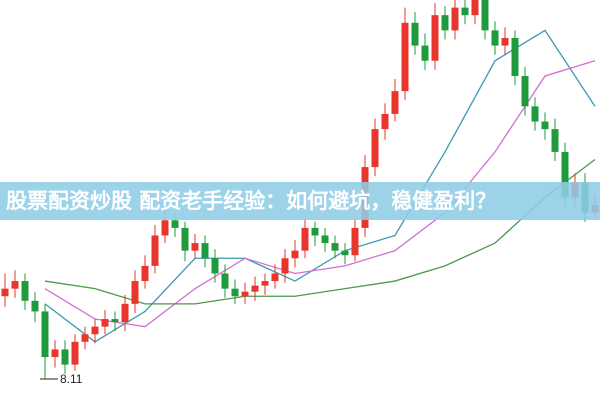 The height and width of the screenshot is (400, 600). Describe the element at coordinates (71, 379) in the screenshot. I see `low-annotation: 8.11` at that location.